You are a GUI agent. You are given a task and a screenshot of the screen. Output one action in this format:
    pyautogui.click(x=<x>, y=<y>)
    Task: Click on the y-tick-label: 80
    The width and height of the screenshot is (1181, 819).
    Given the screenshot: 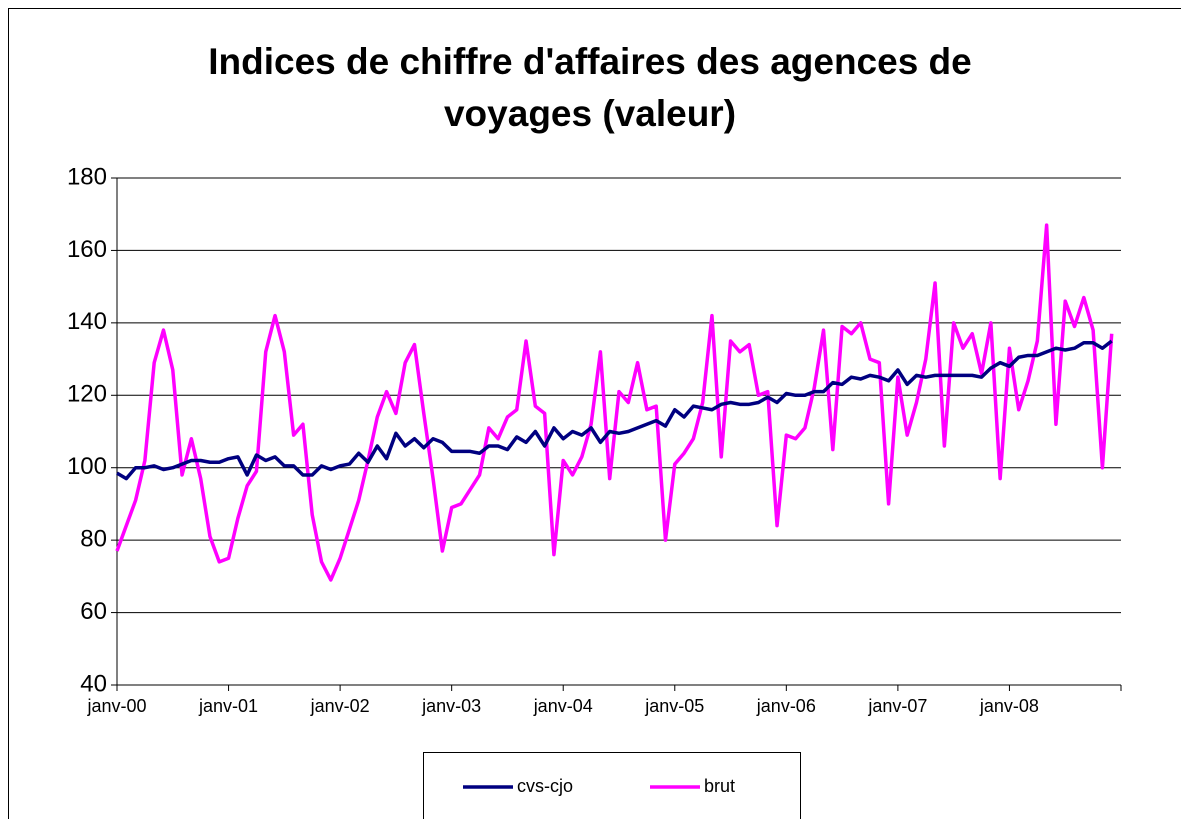 What is the action you would take?
    pyautogui.click(x=93, y=538)
    